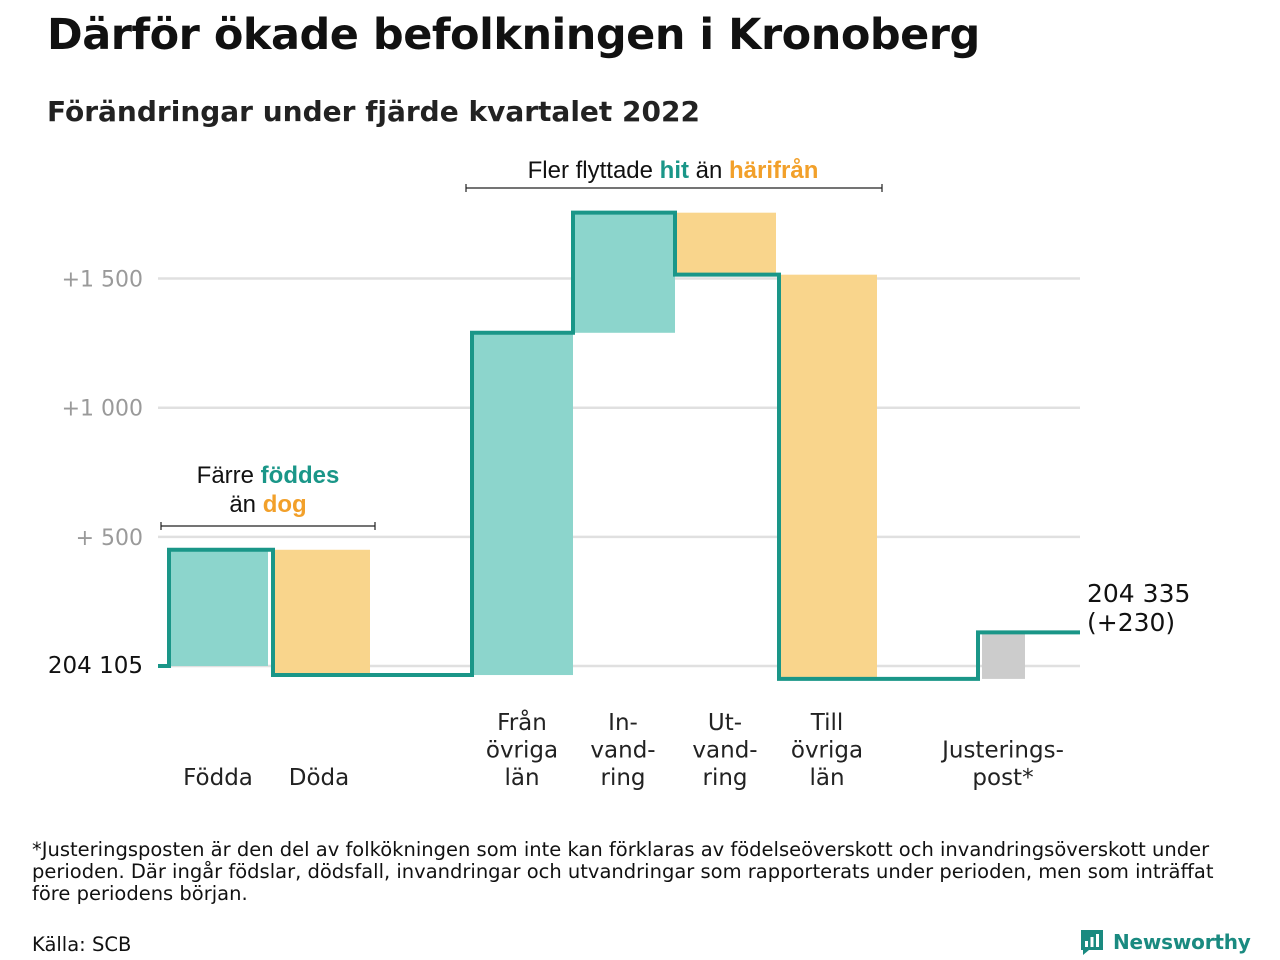  Describe the element at coordinates (623, 723) in the screenshot. I see `category-label: In-` at that location.